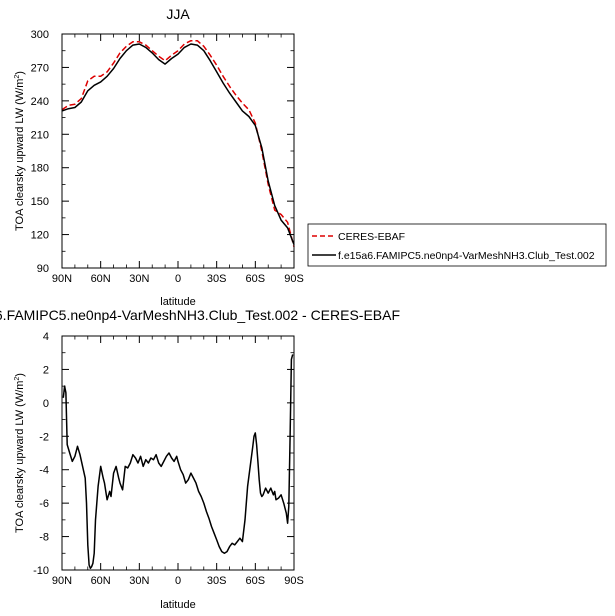 This screenshot has height=616, width=615. What do you see at coordinates (178, 279) in the screenshot?
I see `top-x-tick-label: 0` at bounding box center [178, 279].